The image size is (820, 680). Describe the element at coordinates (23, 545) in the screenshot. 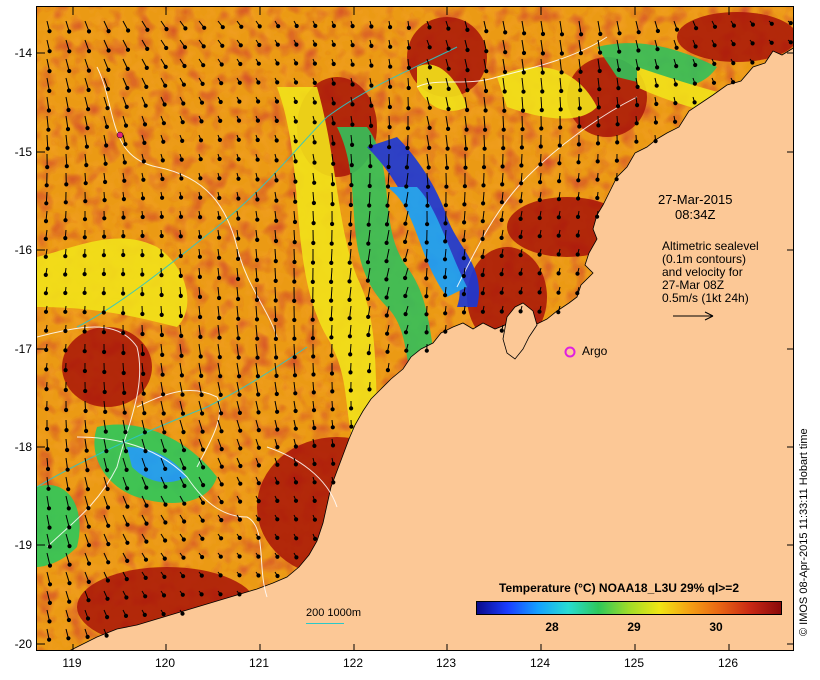

I see `lat-tick-label: -19` at that location.